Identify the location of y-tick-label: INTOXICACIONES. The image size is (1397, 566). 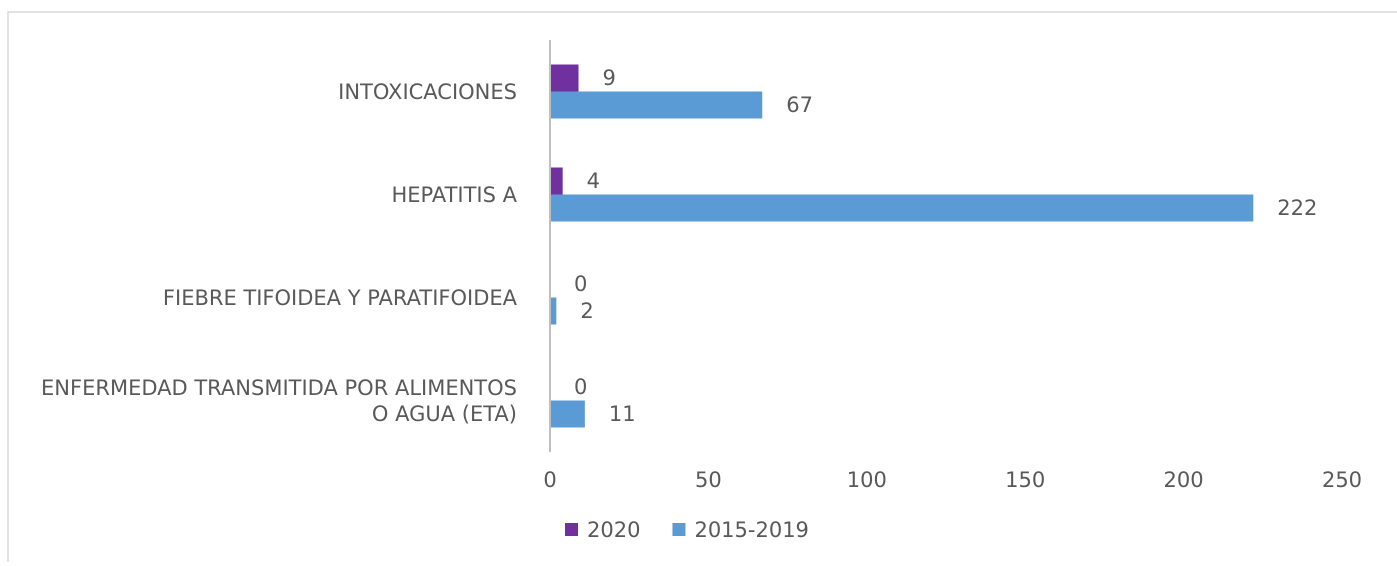
(427, 91).